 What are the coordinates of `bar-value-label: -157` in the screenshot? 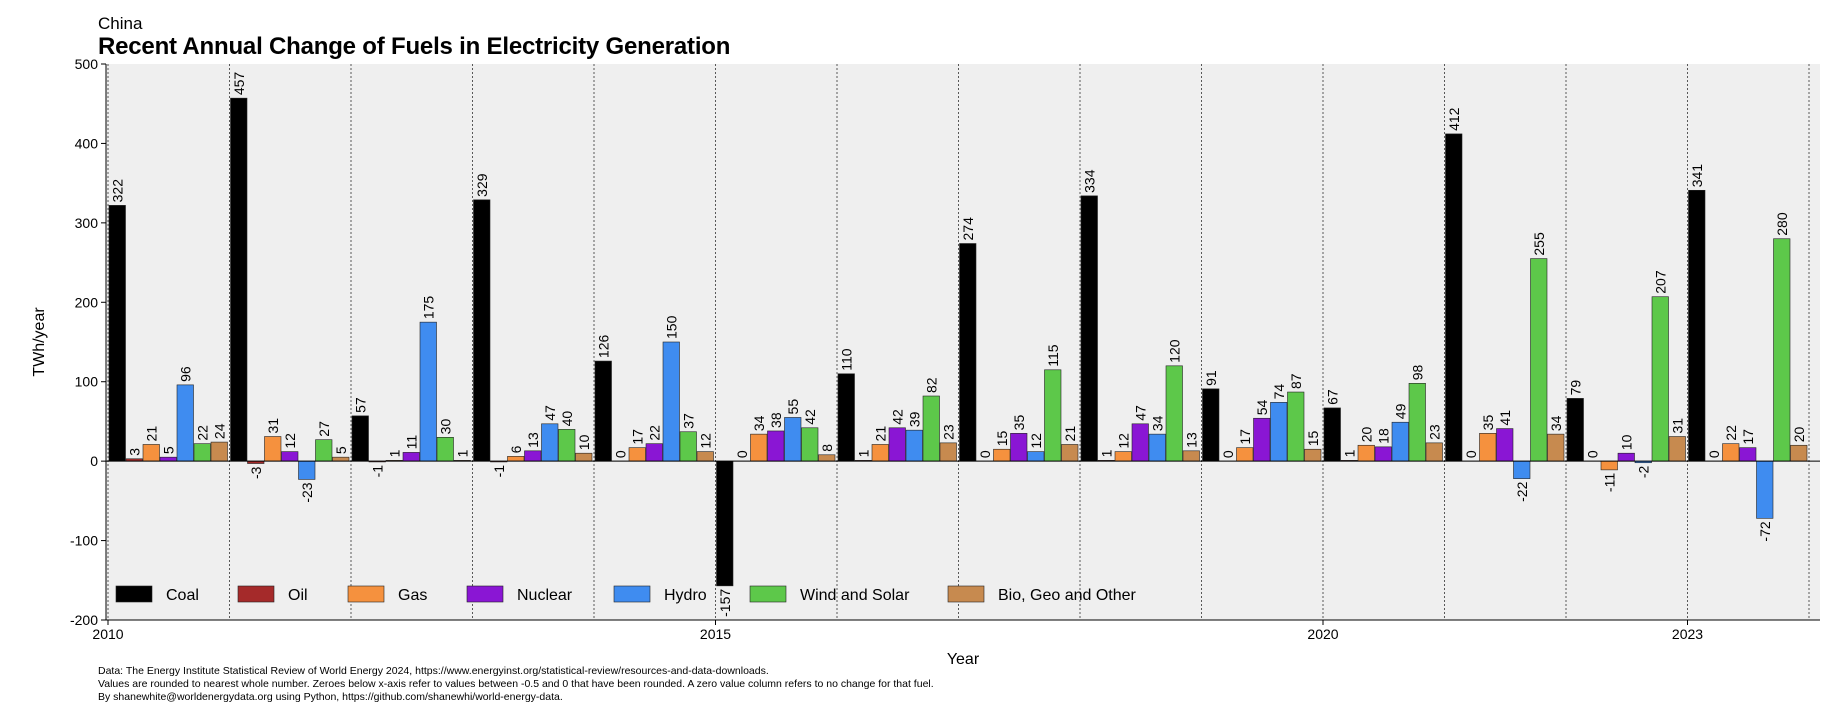 It's located at (725, 603).